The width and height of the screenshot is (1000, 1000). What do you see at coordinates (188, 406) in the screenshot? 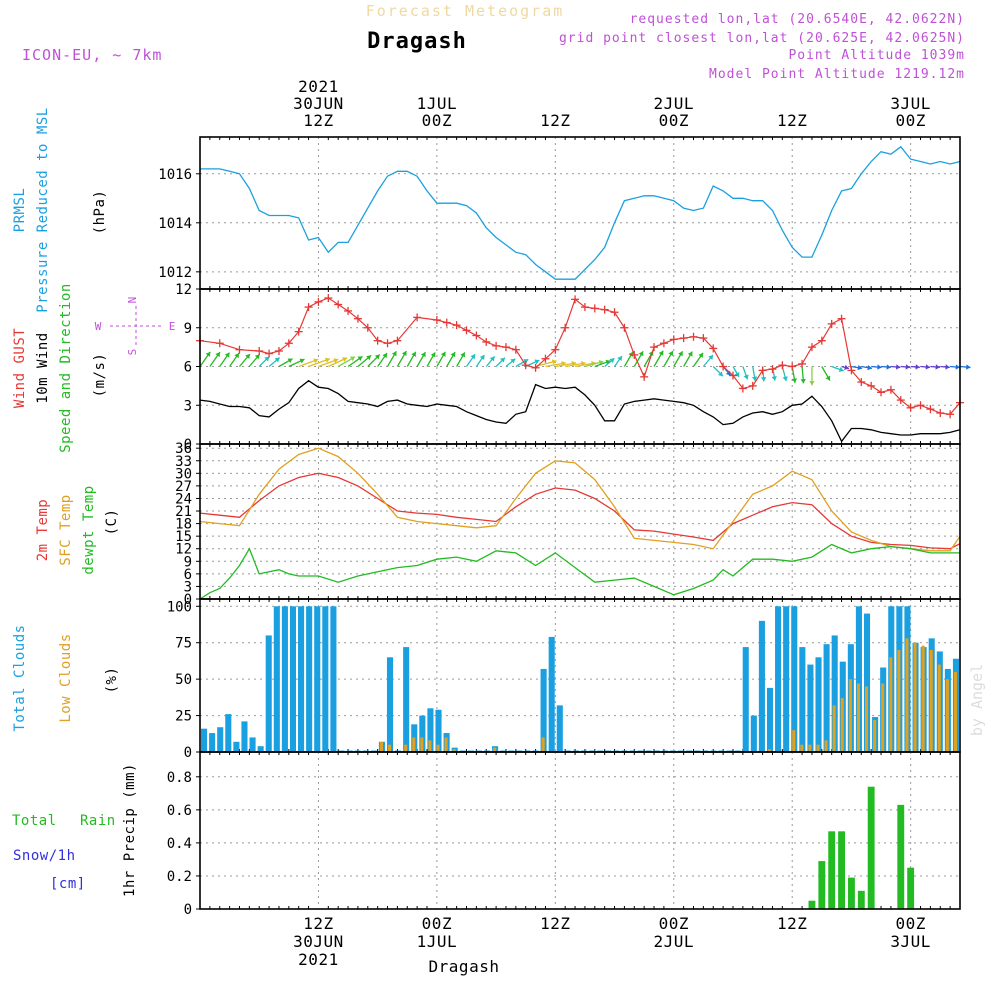
I see `y-tick-label: 3` at bounding box center [188, 406].